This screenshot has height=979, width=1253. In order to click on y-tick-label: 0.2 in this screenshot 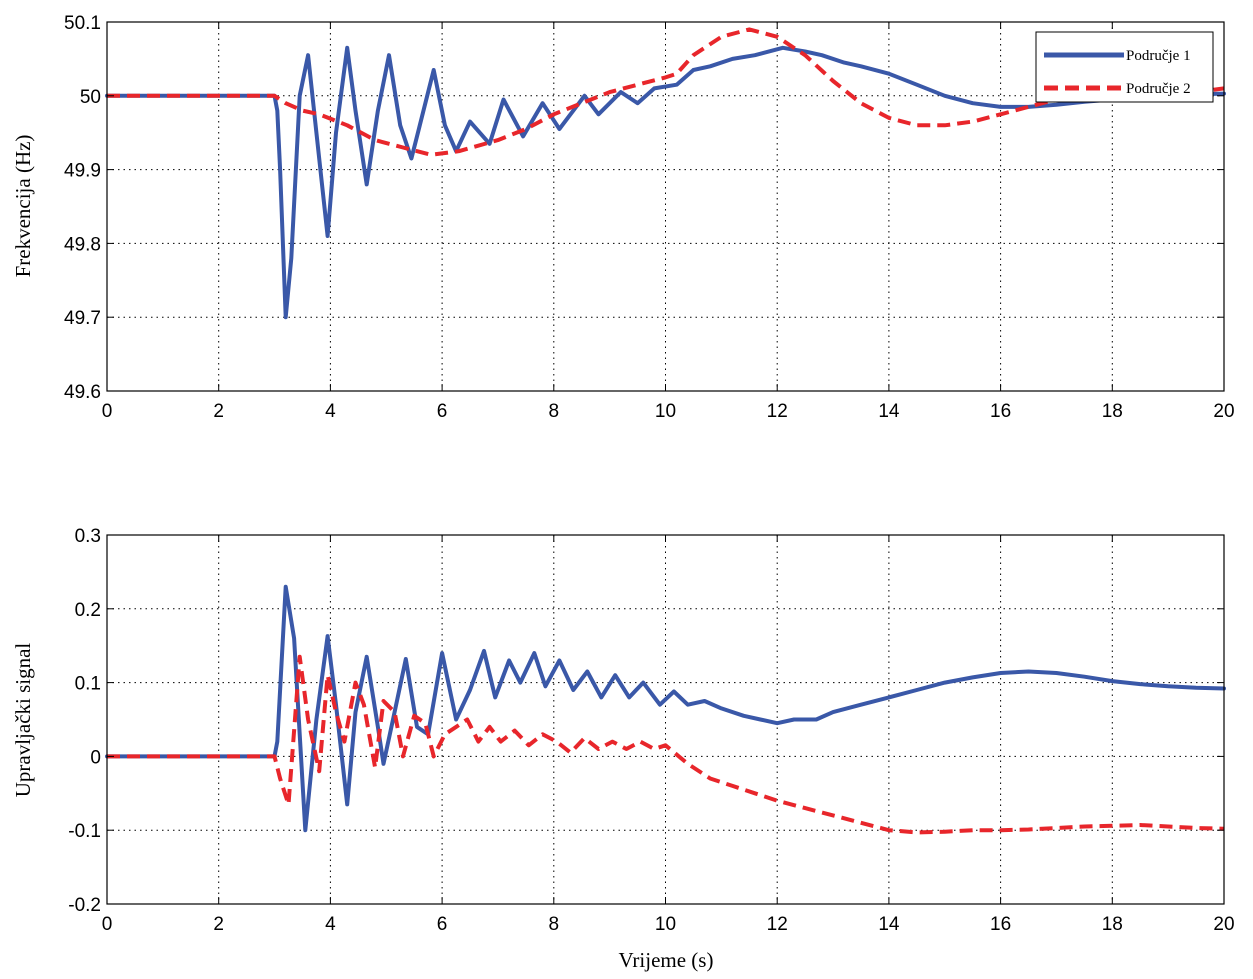, I will do `click(88, 610)`.